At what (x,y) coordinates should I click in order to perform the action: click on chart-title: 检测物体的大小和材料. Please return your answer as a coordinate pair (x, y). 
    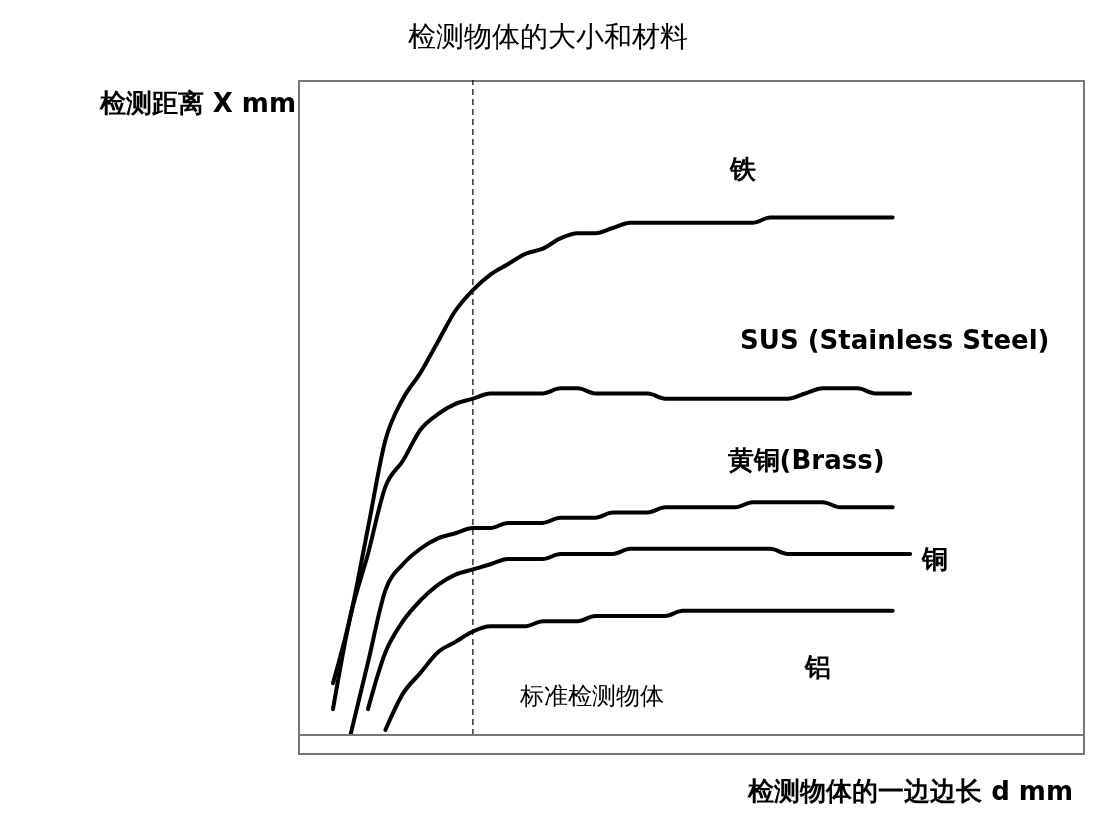
    Looking at the image, I should click on (548, 37).